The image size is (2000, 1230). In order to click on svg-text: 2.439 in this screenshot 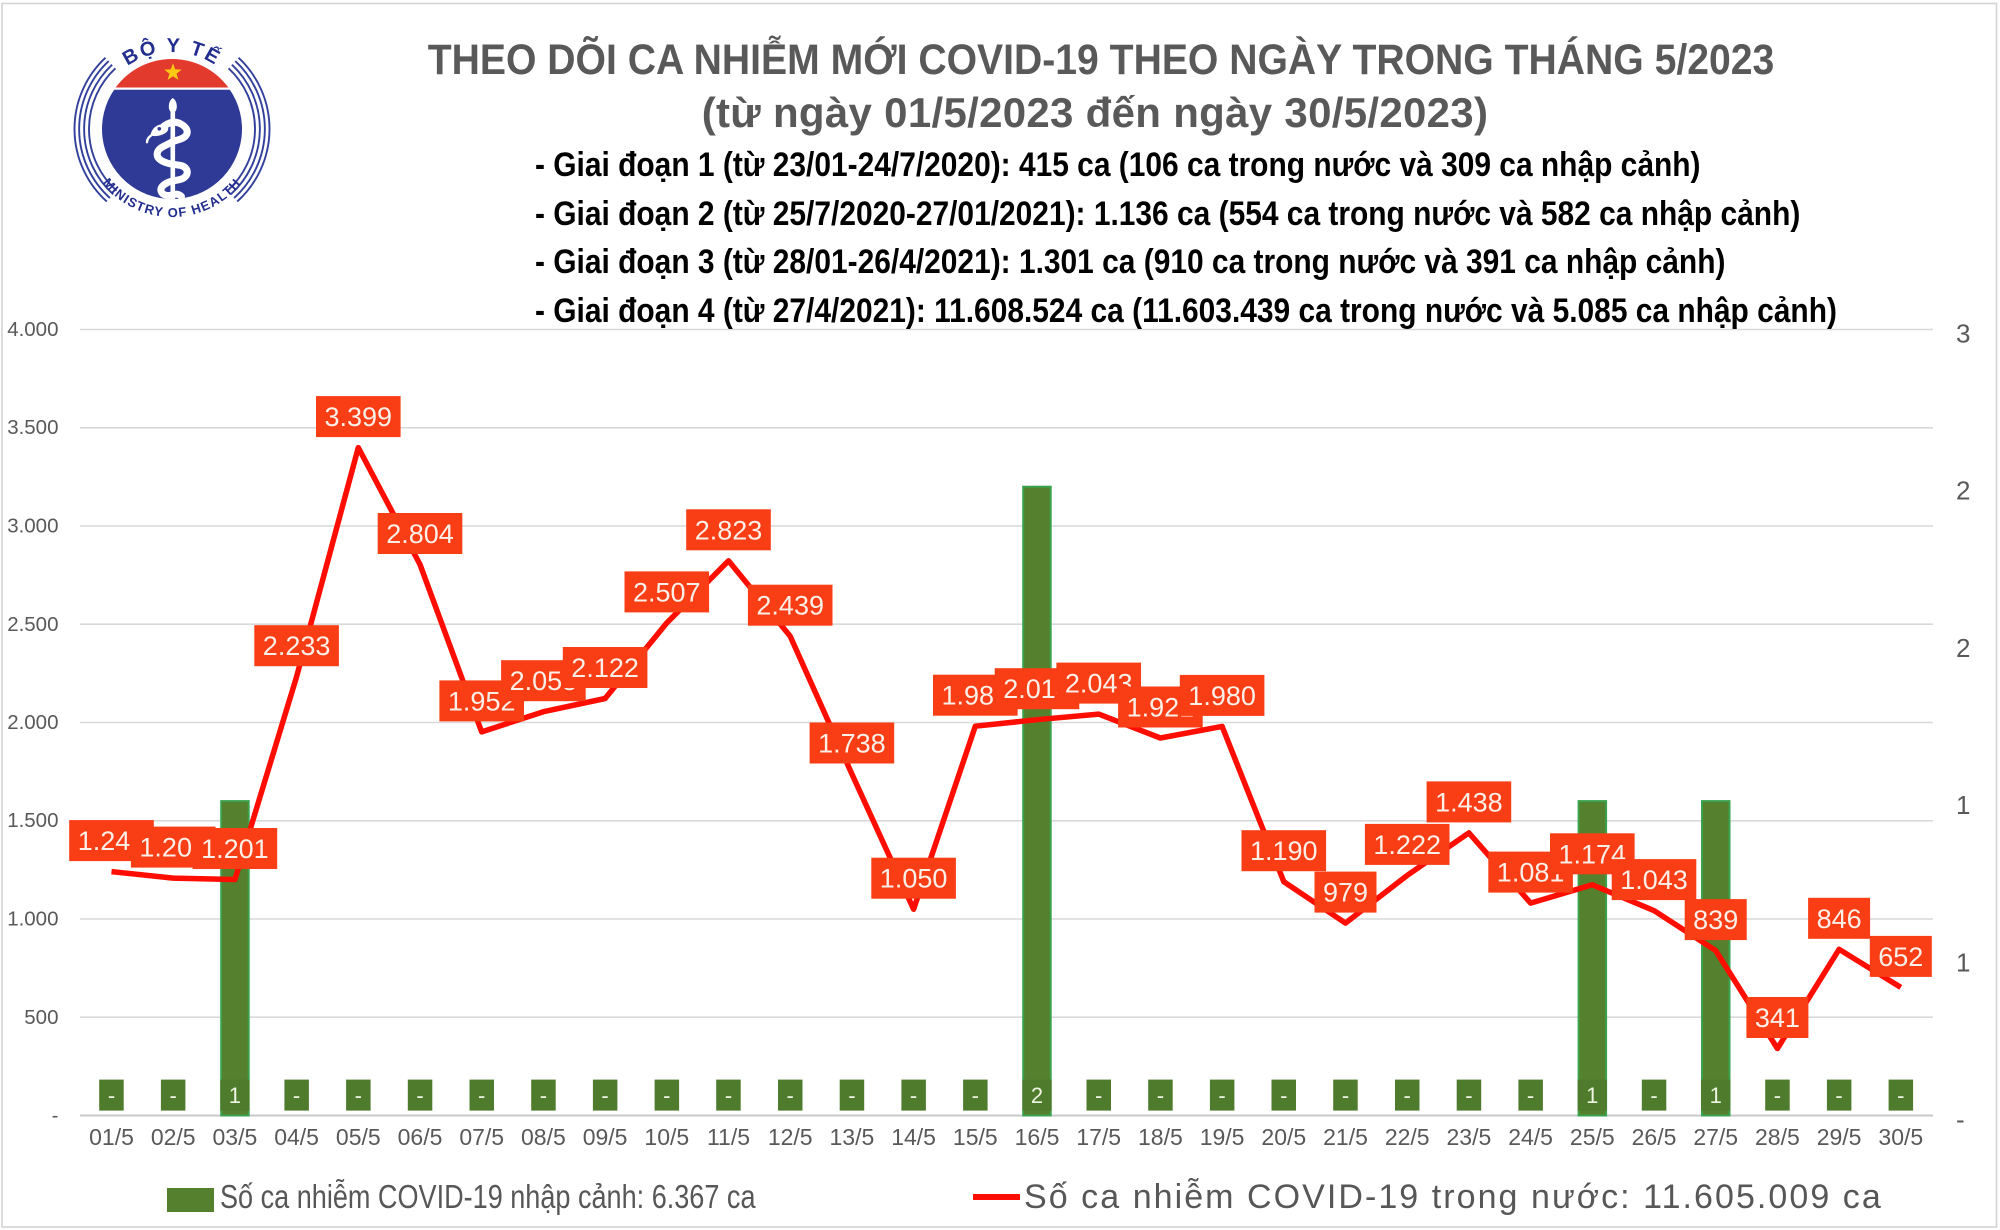, I will do `click(790, 606)`.